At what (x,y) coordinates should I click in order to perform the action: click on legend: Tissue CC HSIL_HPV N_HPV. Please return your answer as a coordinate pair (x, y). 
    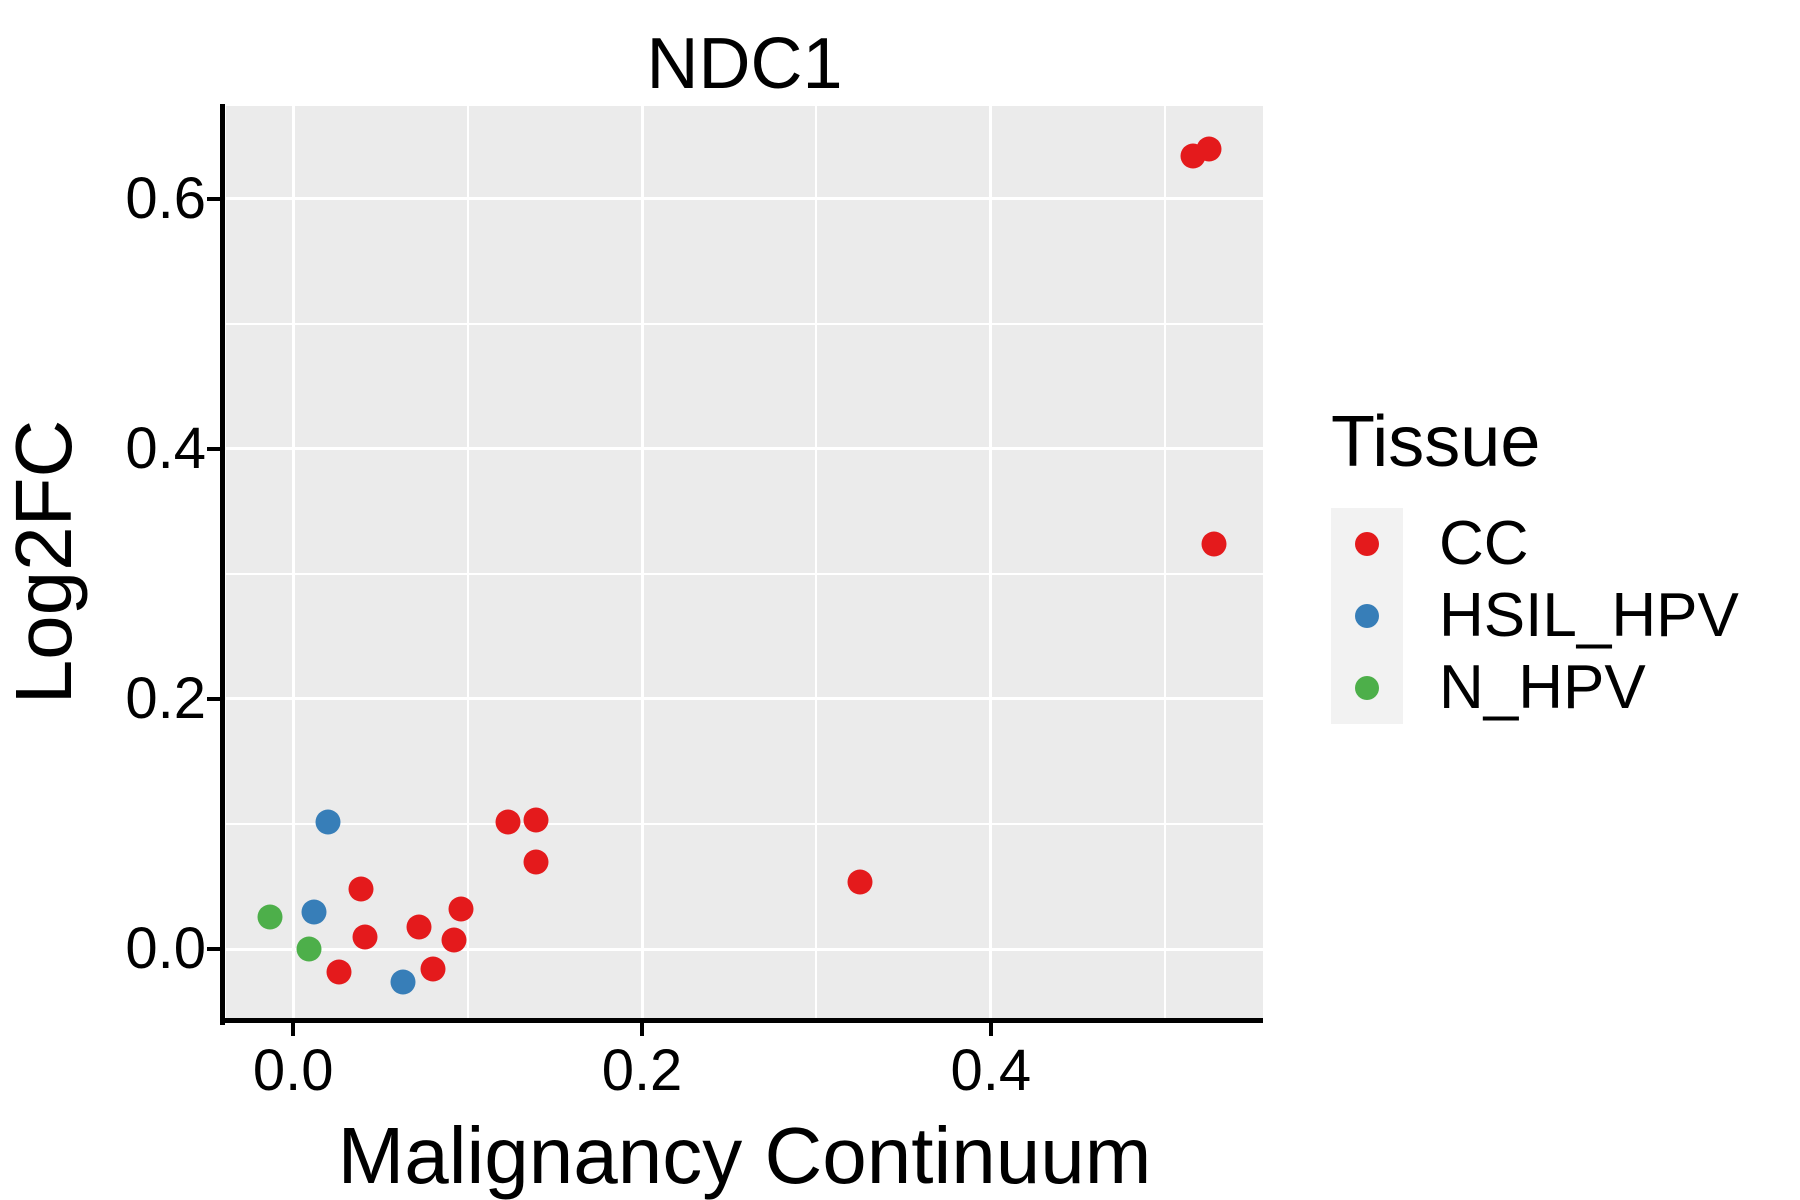
    Looking at the image, I should click on (1535, 565).